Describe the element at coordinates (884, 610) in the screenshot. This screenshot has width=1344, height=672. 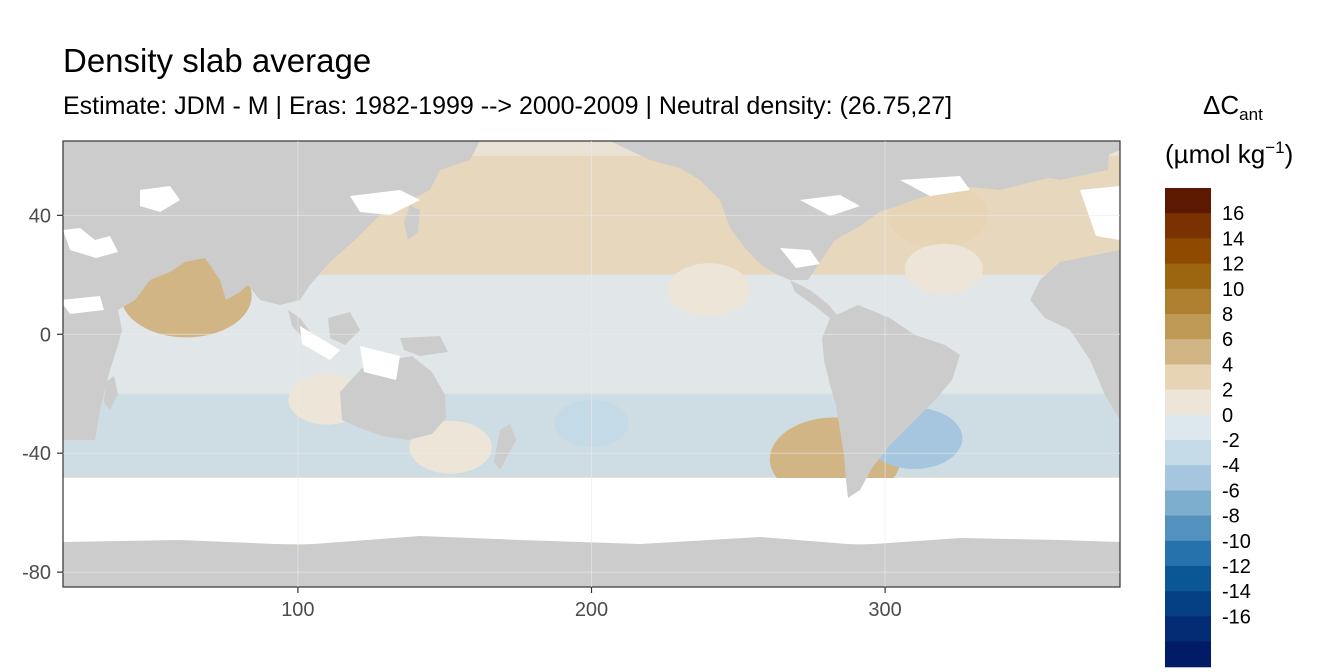
I see `x-tick-label-300: 300` at that location.